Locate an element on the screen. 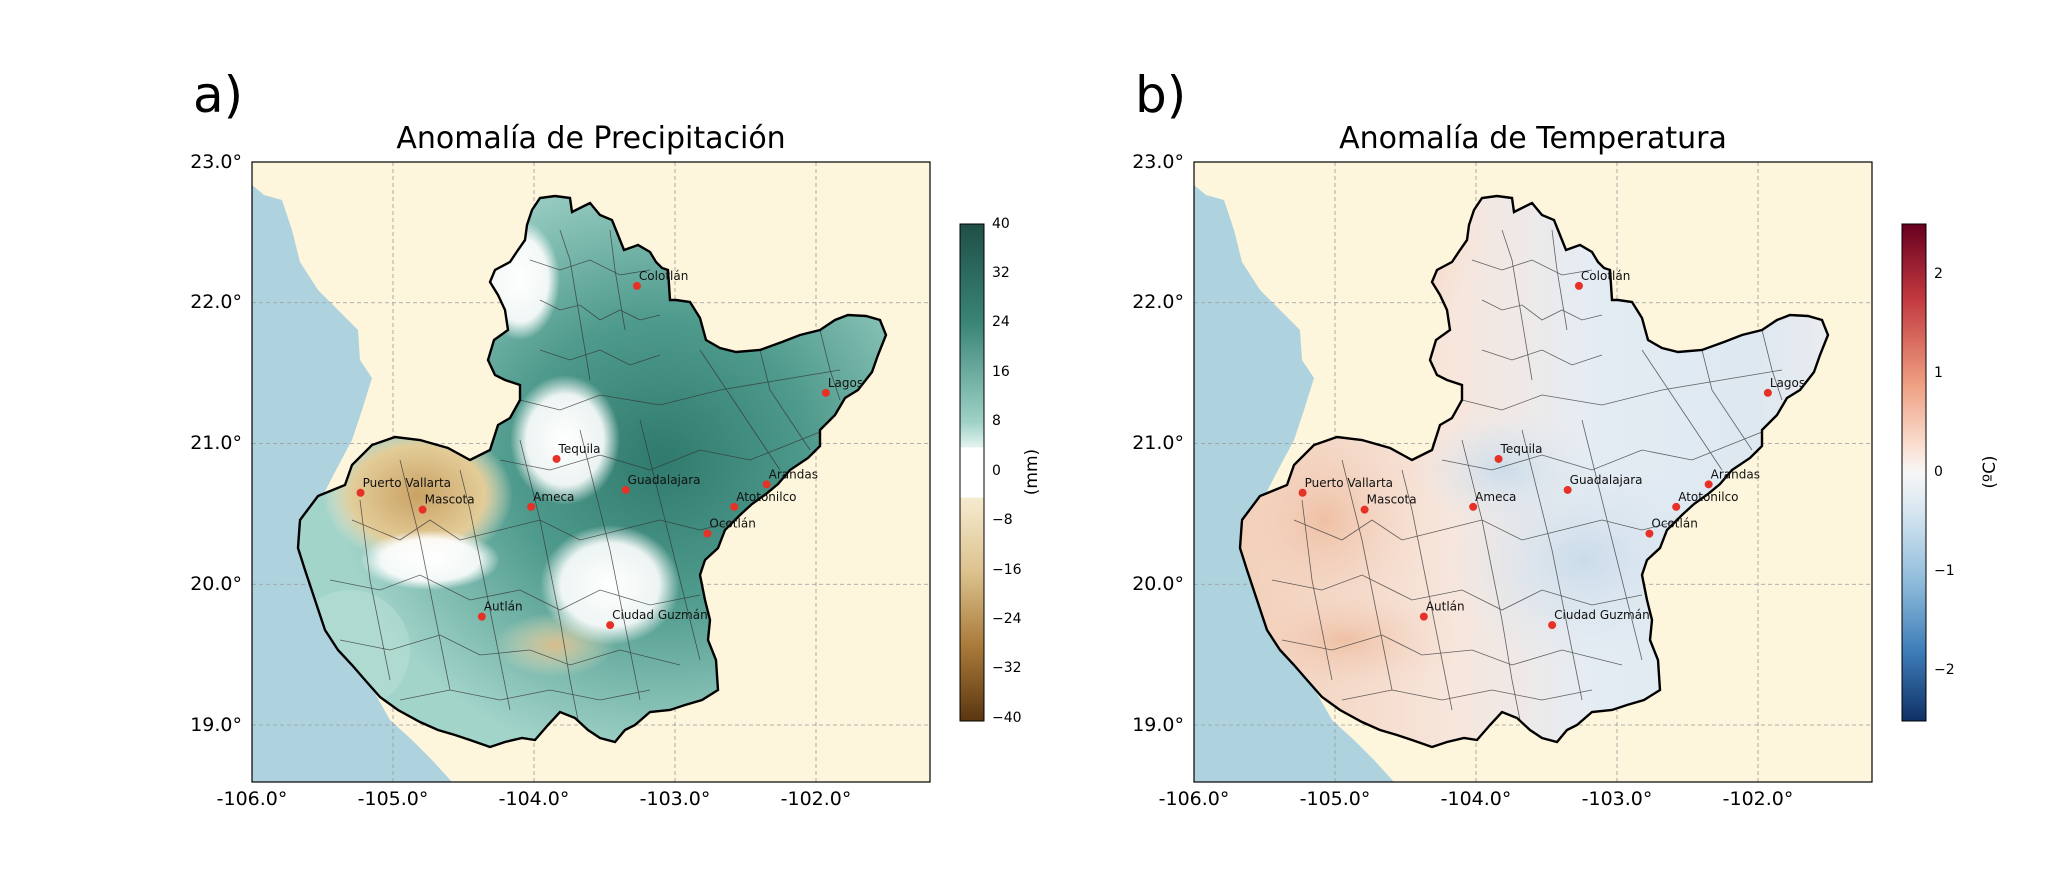  map-title: Anomalía de Precipitación is located at coordinates (591, 138).